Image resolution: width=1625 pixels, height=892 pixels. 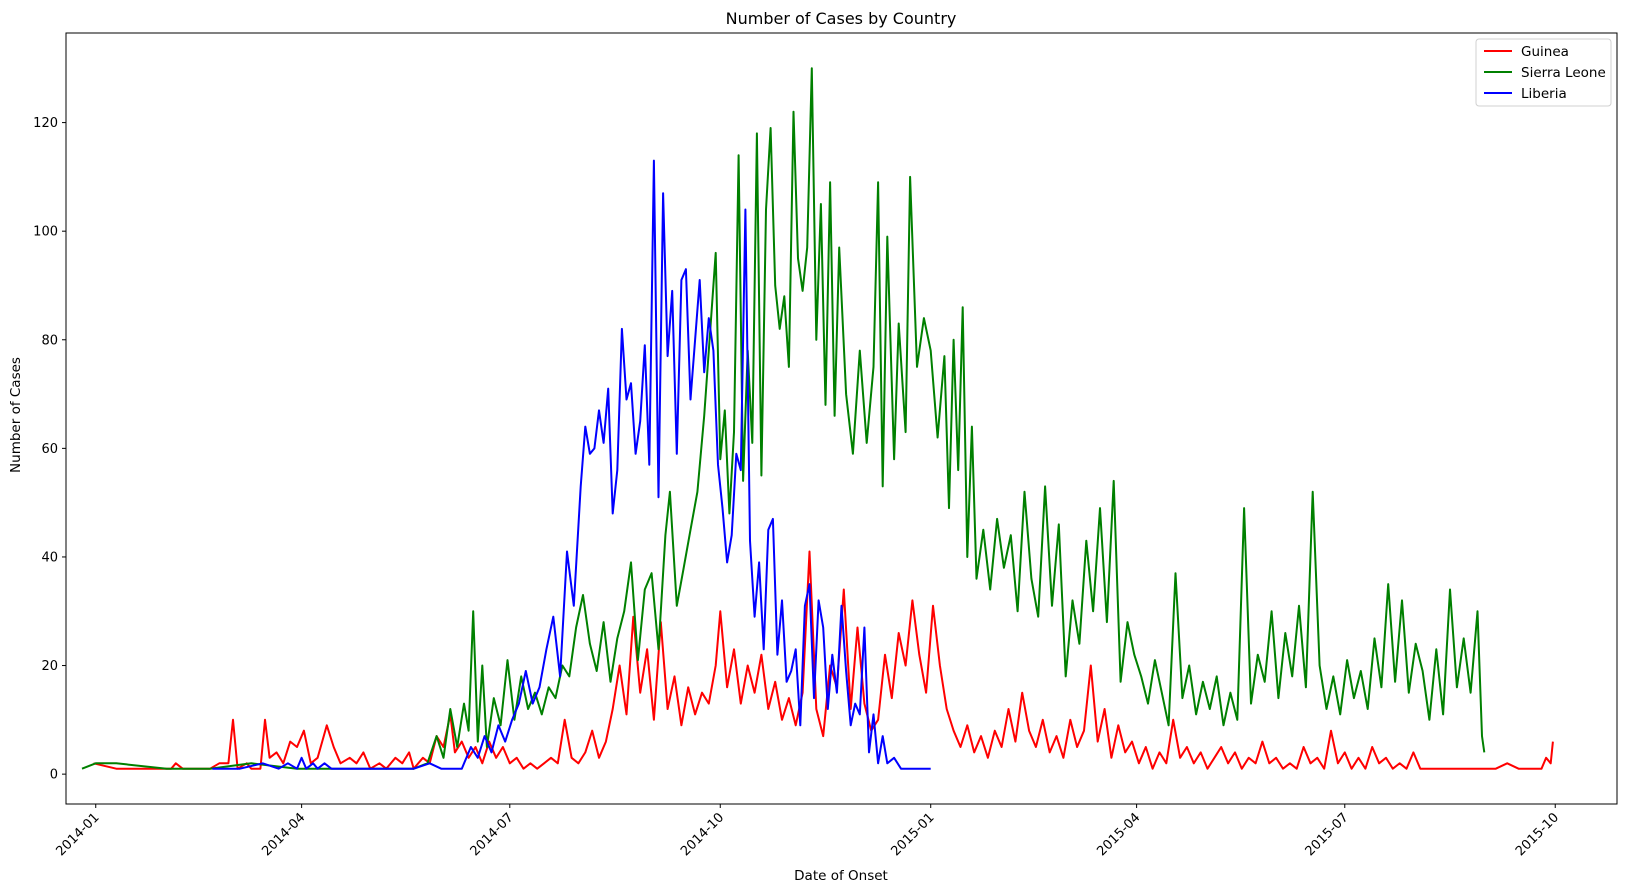 I want to click on y-tick-label: 0, so click(x=54, y=775).